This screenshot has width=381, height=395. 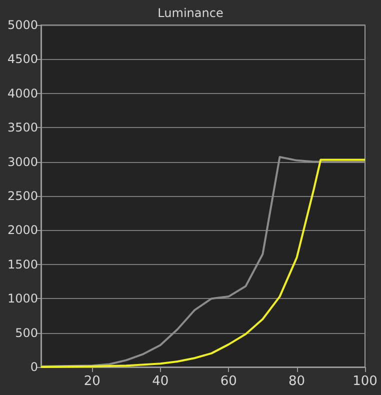 What do you see at coordinates (365, 381) in the screenshot?
I see `x-tick-label: 100` at bounding box center [365, 381].